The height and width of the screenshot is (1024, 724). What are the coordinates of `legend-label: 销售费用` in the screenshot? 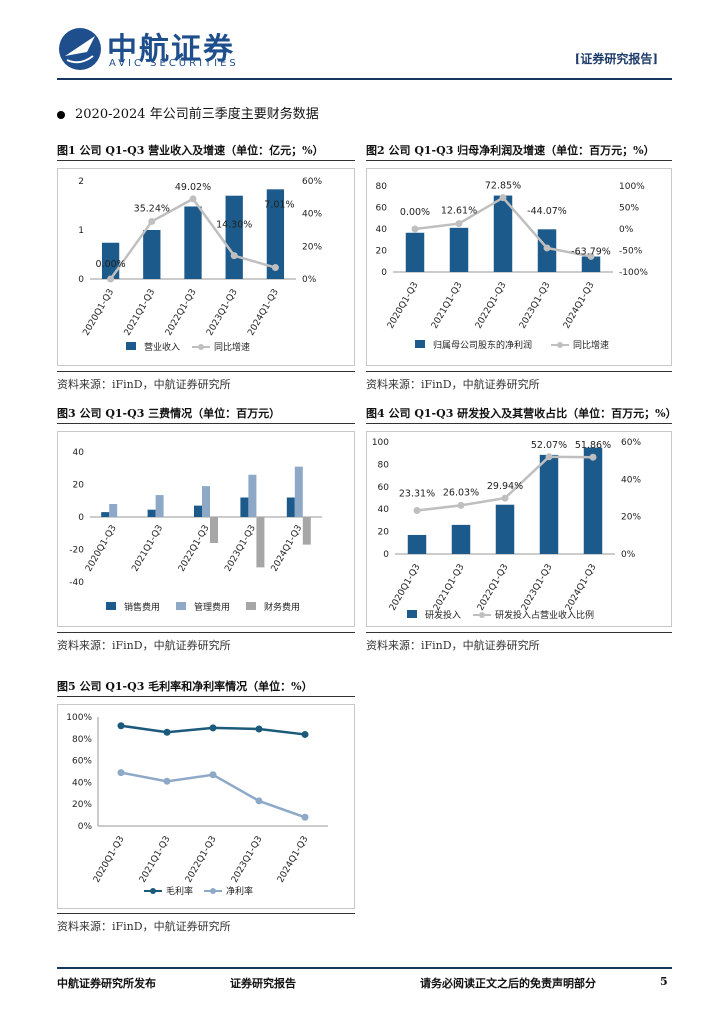 It's located at (142, 607).